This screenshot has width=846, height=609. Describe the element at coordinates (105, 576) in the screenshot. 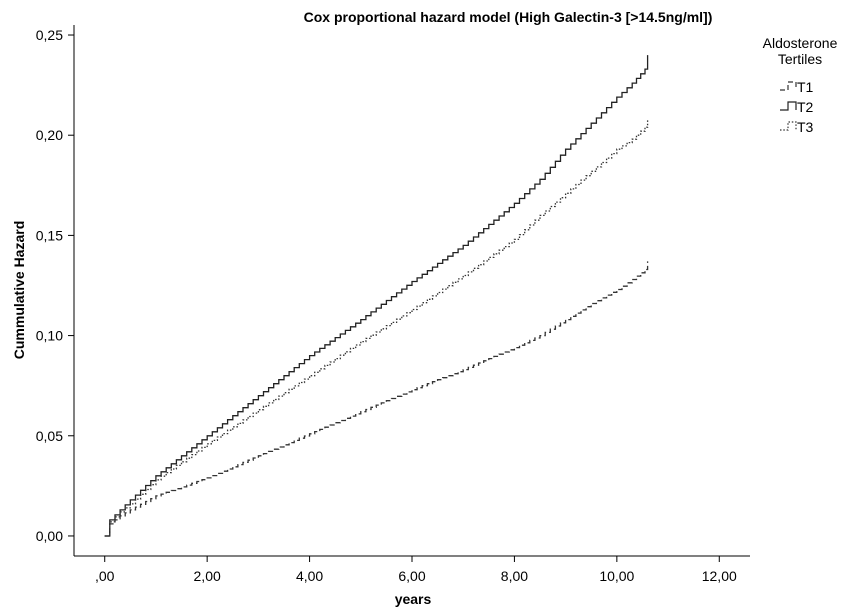

I see `x-tick-label: ,00` at that location.